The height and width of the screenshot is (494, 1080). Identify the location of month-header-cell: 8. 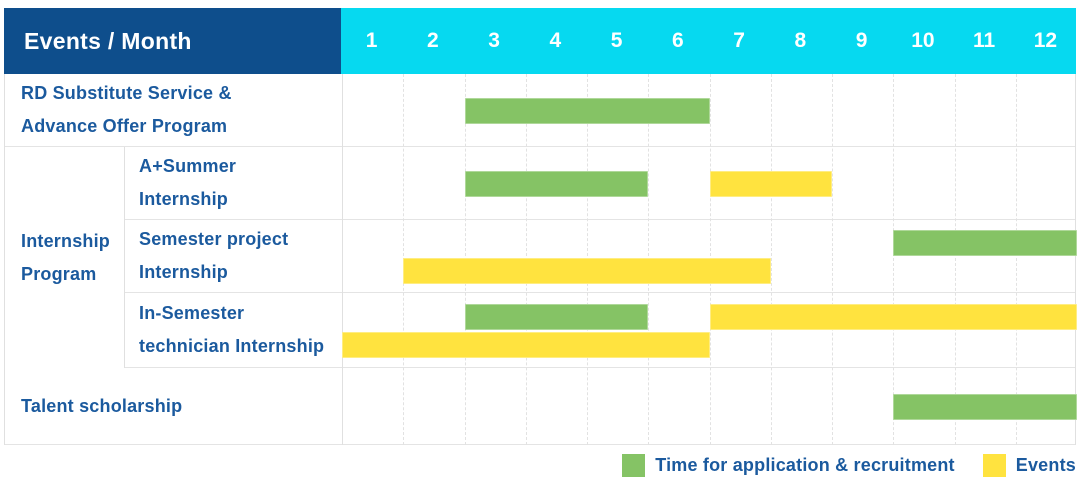
(800, 41).